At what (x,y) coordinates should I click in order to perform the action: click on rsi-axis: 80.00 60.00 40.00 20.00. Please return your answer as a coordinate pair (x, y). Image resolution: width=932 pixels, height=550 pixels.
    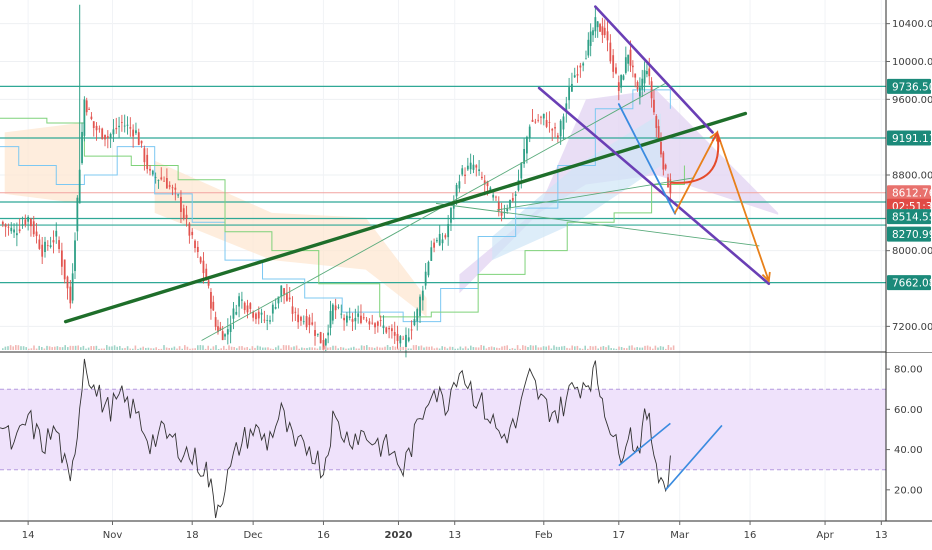
    Looking at the image, I should click on (904, 431).